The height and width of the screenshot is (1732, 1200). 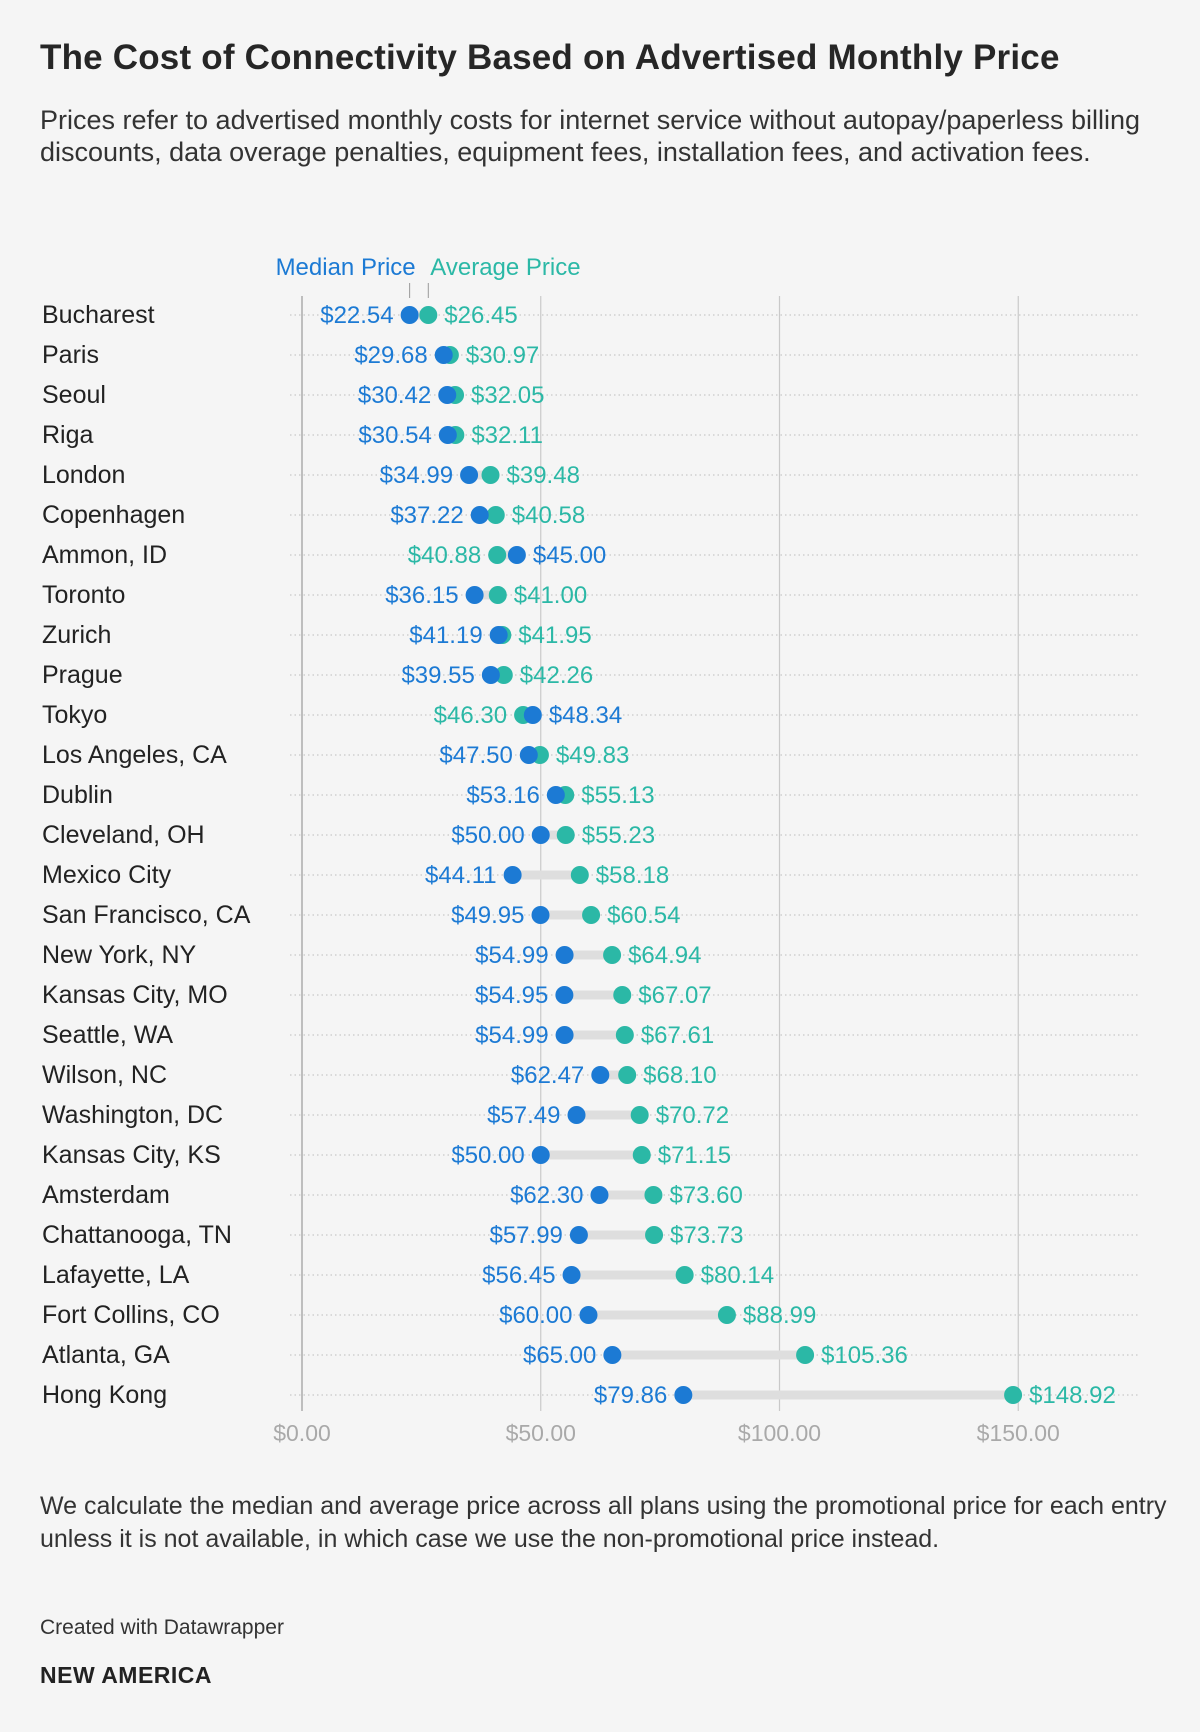 What do you see at coordinates (523, 1115) in the screenshot?
I see `median-value-label: $57.49` at bounding box center [523, 1115].